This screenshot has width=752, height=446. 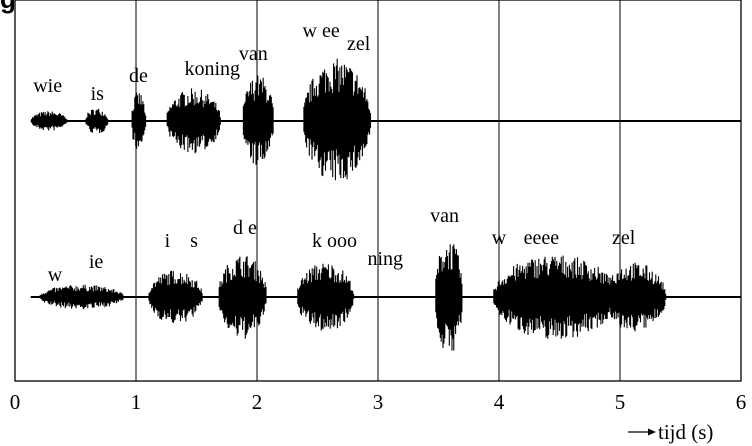 What do you see at coordinates (47, 86) in the screenshot?
I see `word-label: wie` at bounding box center [47, 86].